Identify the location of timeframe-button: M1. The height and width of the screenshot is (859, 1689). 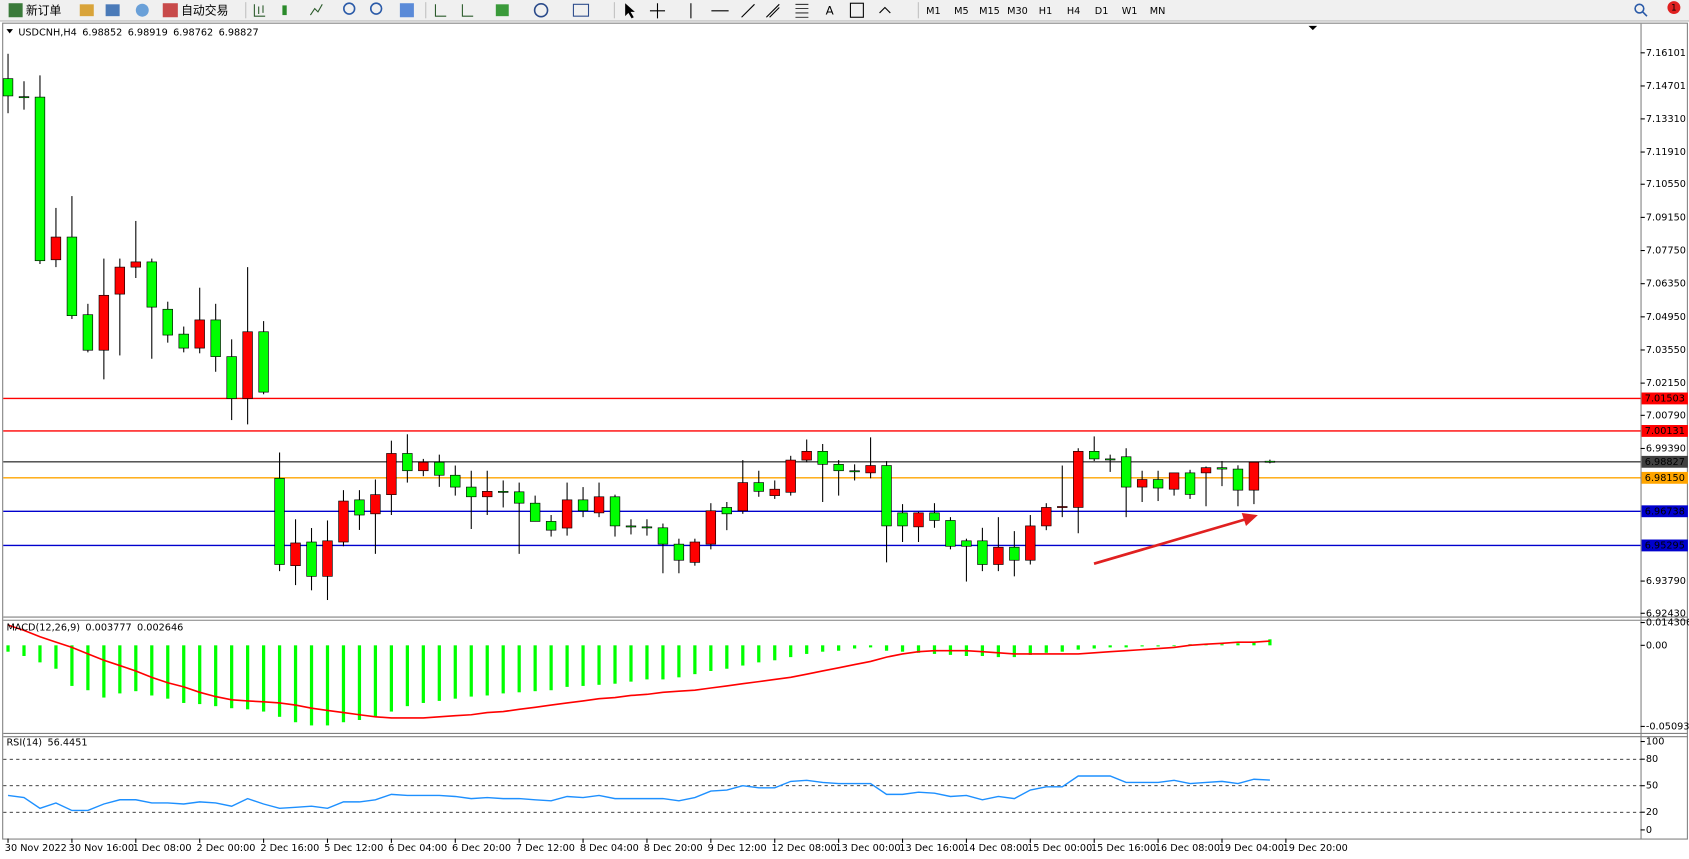
(933, 11).